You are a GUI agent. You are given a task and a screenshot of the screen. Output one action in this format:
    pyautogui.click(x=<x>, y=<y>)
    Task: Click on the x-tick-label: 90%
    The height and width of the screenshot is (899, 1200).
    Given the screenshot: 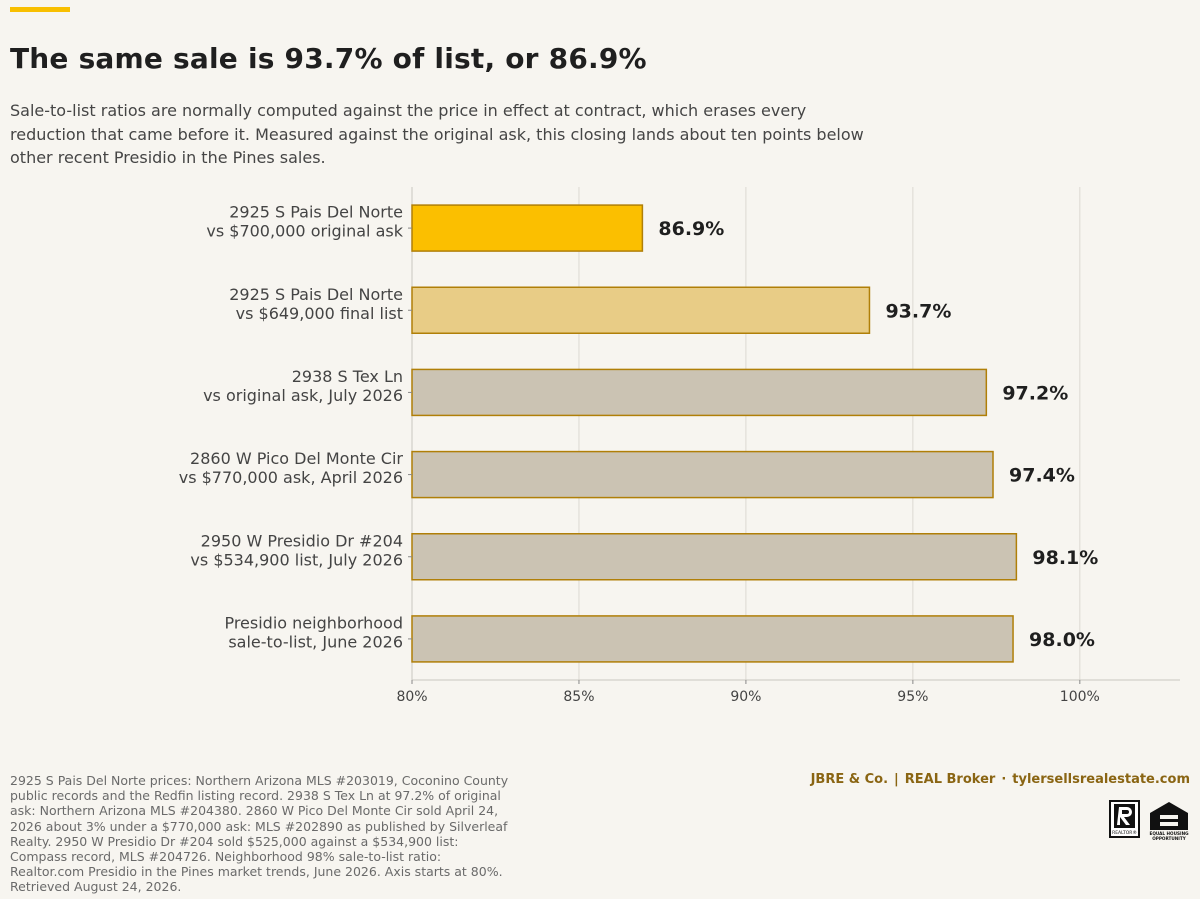 What is the action you would take?
    pyautogui.click(x=745, y=697)
    